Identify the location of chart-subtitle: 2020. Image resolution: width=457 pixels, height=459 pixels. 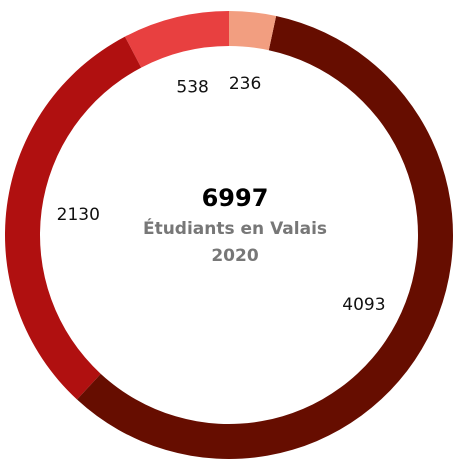
(234, 256).